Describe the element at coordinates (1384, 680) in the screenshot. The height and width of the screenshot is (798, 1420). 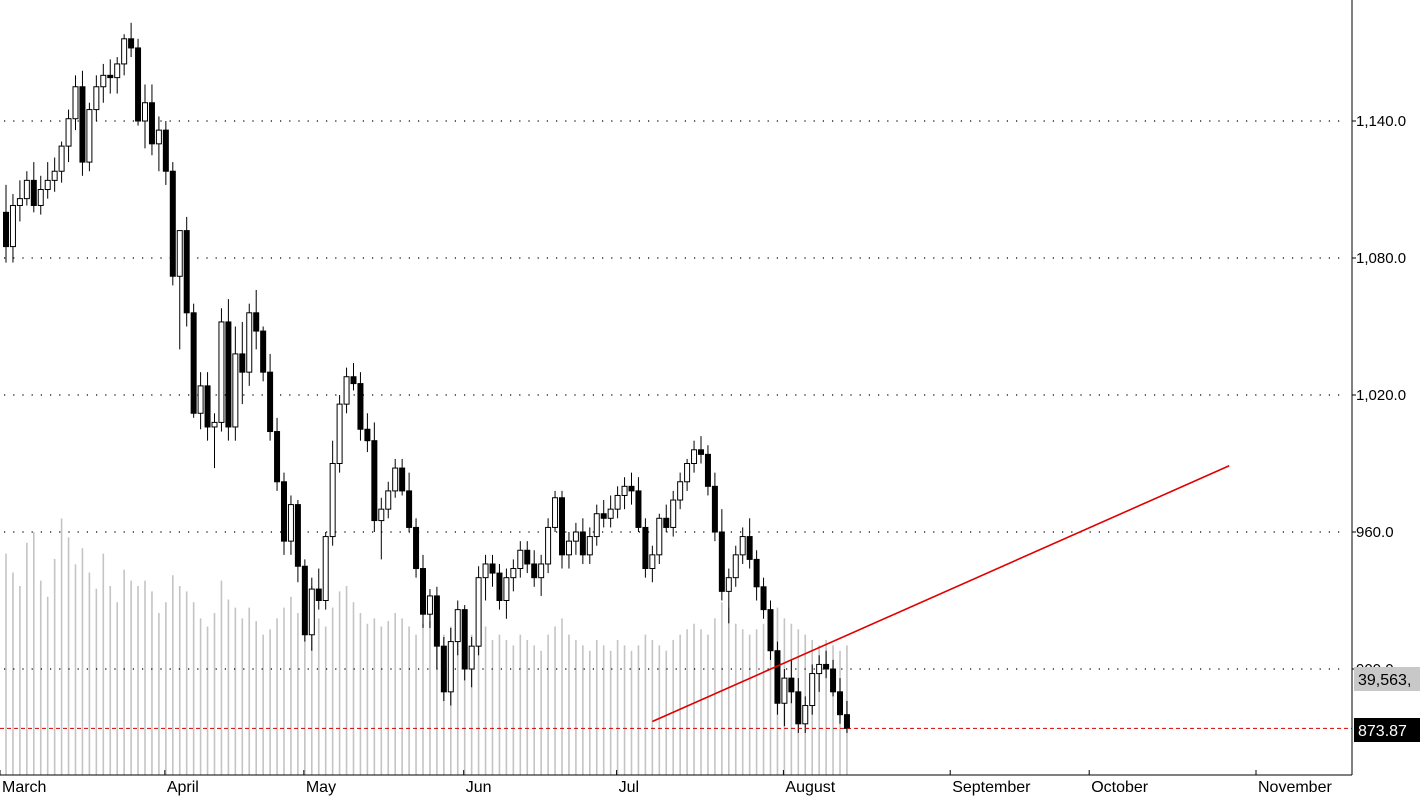
I see `volume-badge-text: 39,563,` at that location.